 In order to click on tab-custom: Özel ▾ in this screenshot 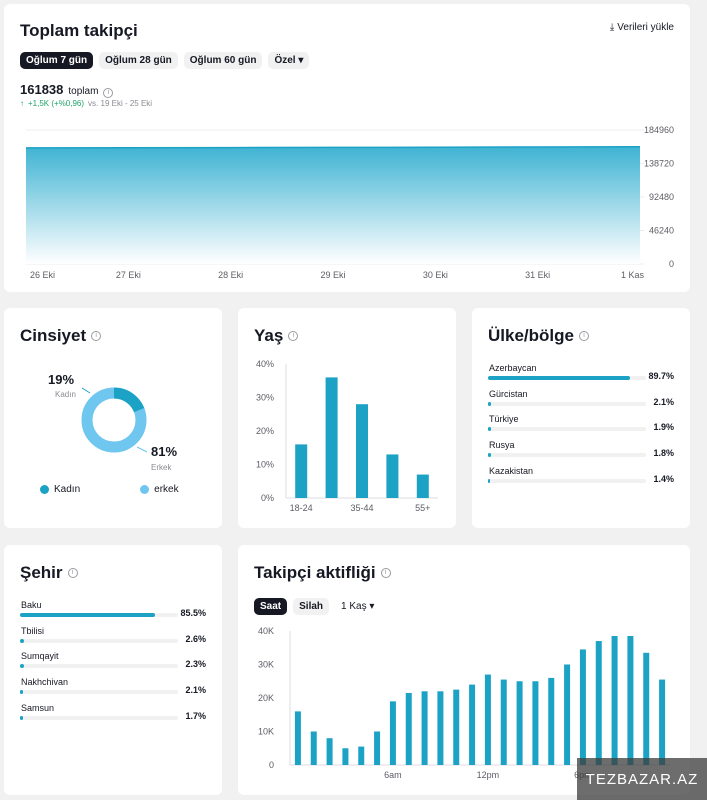, I will do `click(289, 60)`.